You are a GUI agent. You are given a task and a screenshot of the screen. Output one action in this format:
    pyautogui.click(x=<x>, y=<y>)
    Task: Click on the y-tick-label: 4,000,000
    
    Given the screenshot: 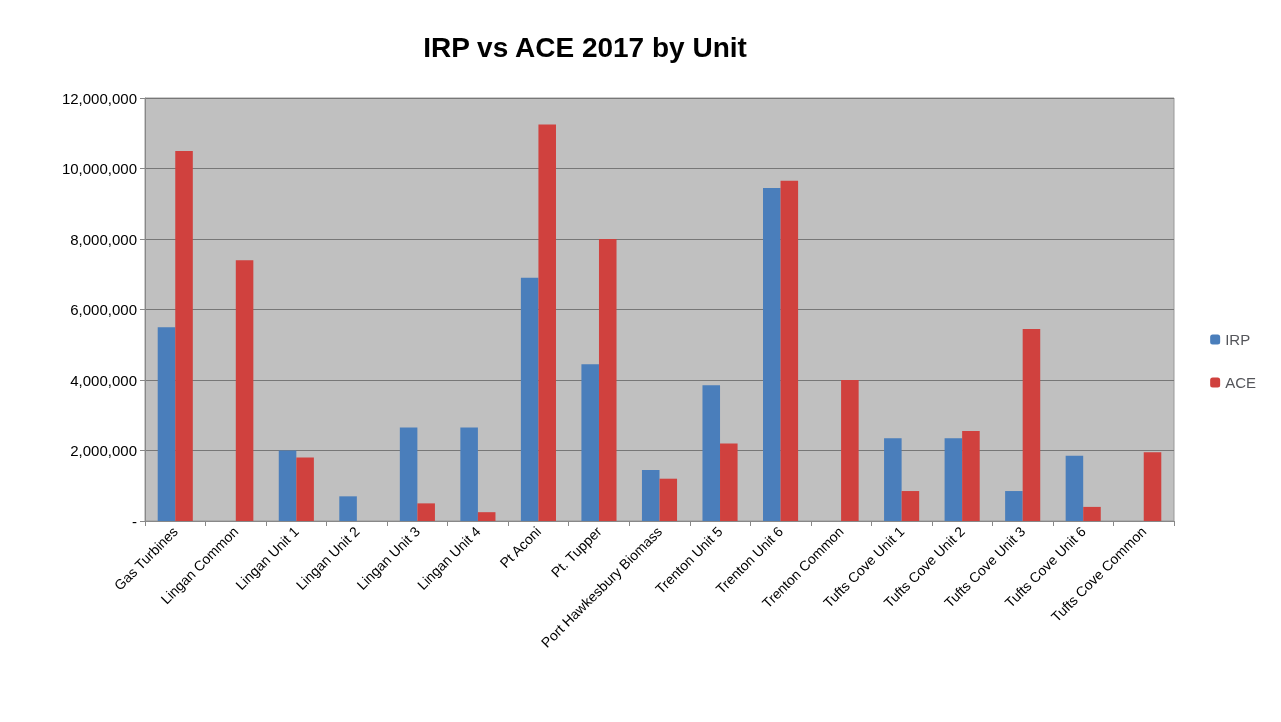 What is the action you would take?
    pyautogui.click(x=103, y=380)
    